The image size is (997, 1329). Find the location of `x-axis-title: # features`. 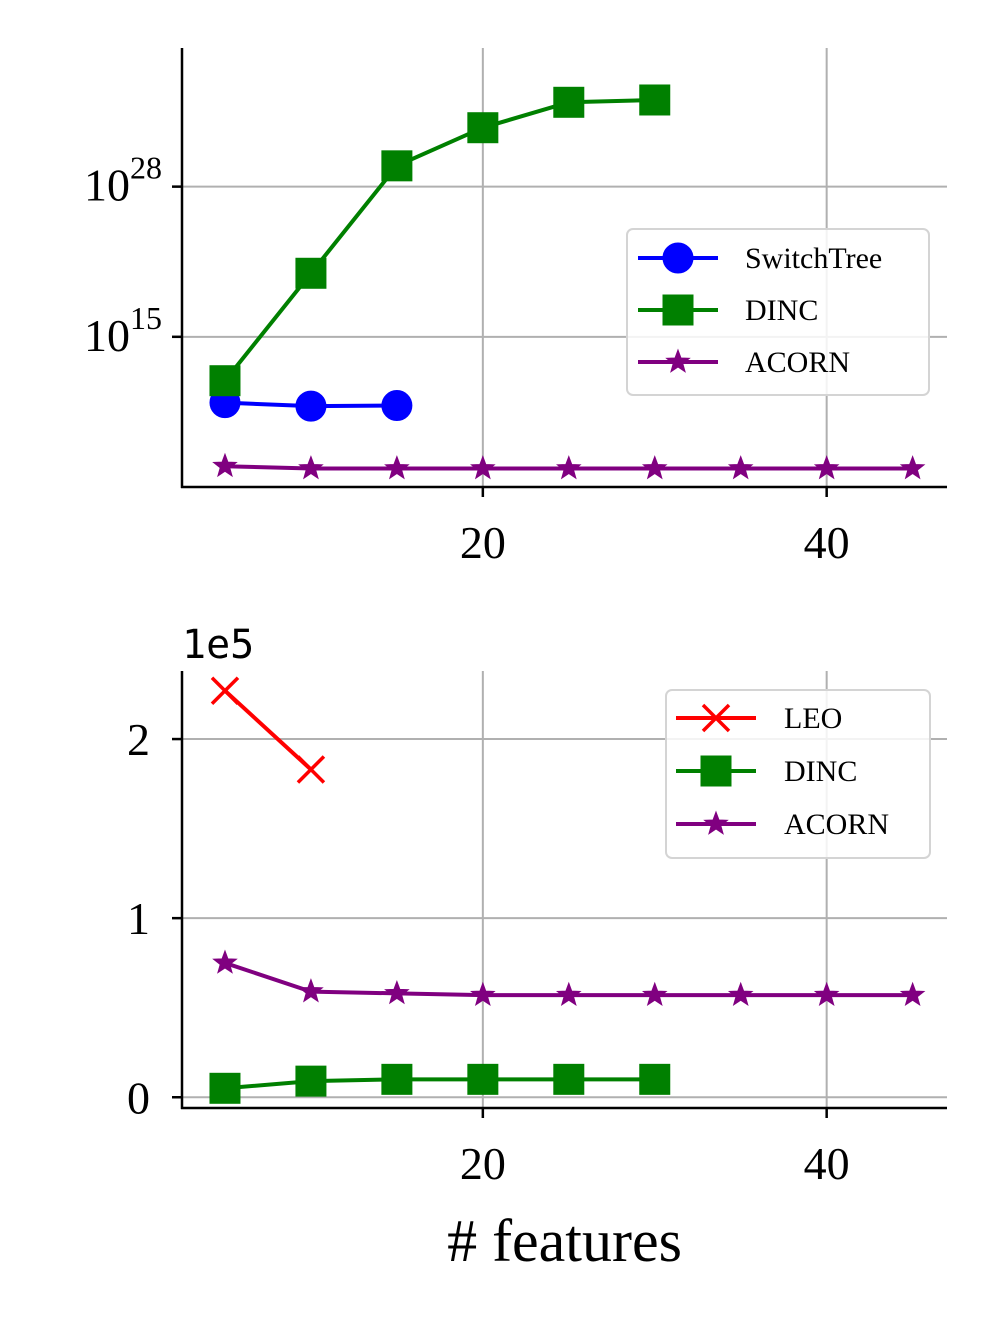

x-axis-title: # features is located at coordinates (564, 1241).